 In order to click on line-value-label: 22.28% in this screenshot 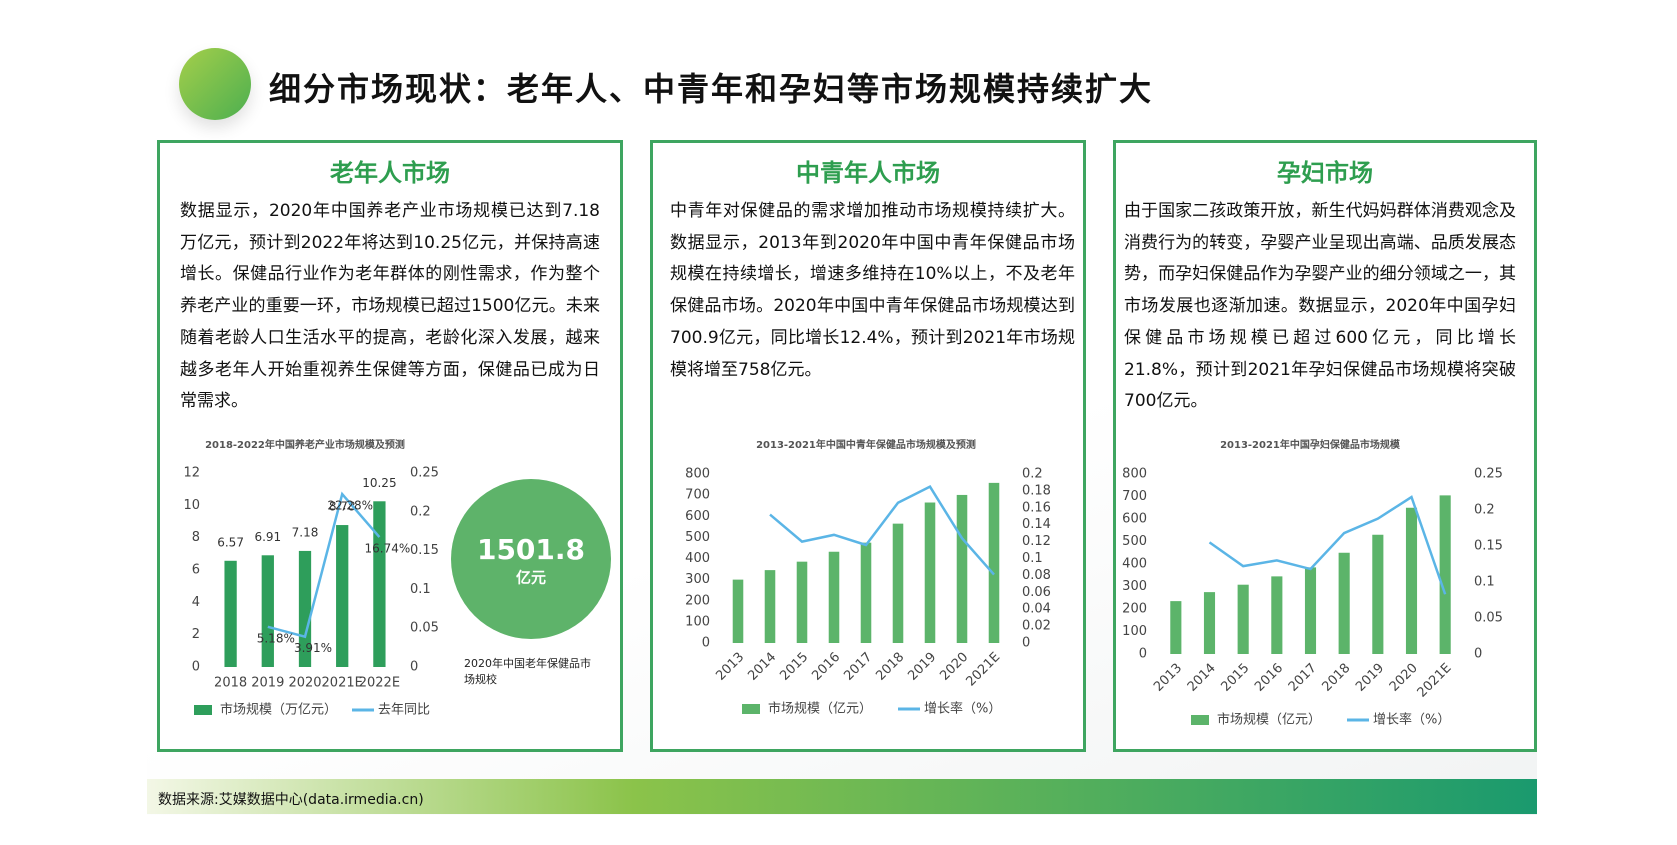, I will do `click(350, 506)`.